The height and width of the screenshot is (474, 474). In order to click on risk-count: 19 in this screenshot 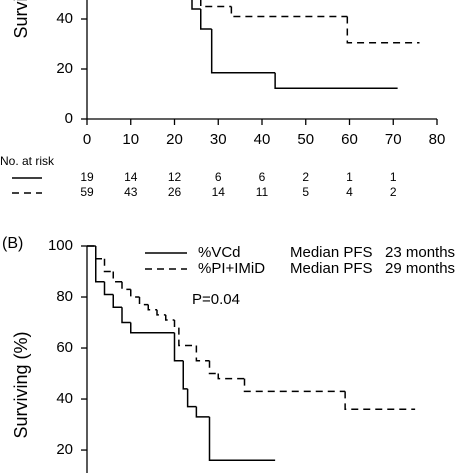, I will do `click(87, 177)`.